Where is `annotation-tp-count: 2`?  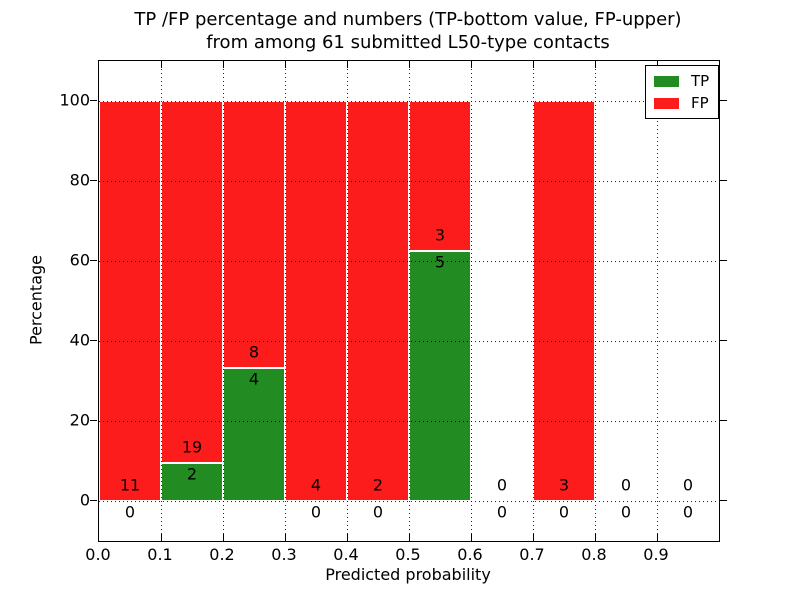
annotation-tp-count: 2 is located at coordinates (192, 474).